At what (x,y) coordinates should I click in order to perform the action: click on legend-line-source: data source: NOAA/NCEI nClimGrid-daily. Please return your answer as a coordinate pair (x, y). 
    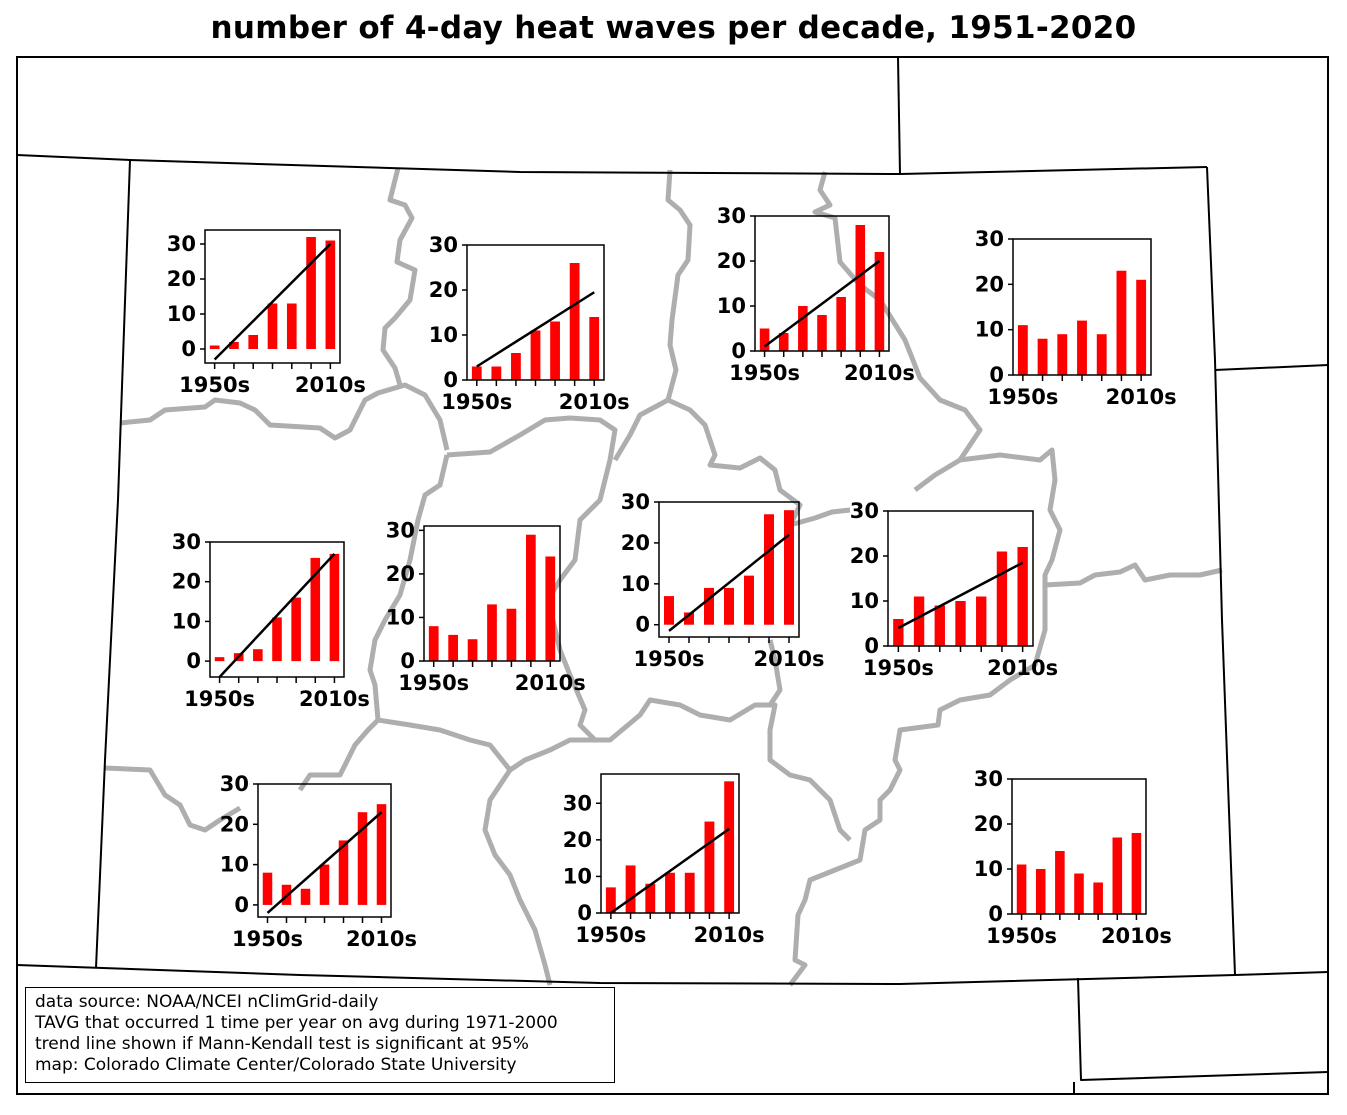
    Looking at the image, I should click on (207, 1002).